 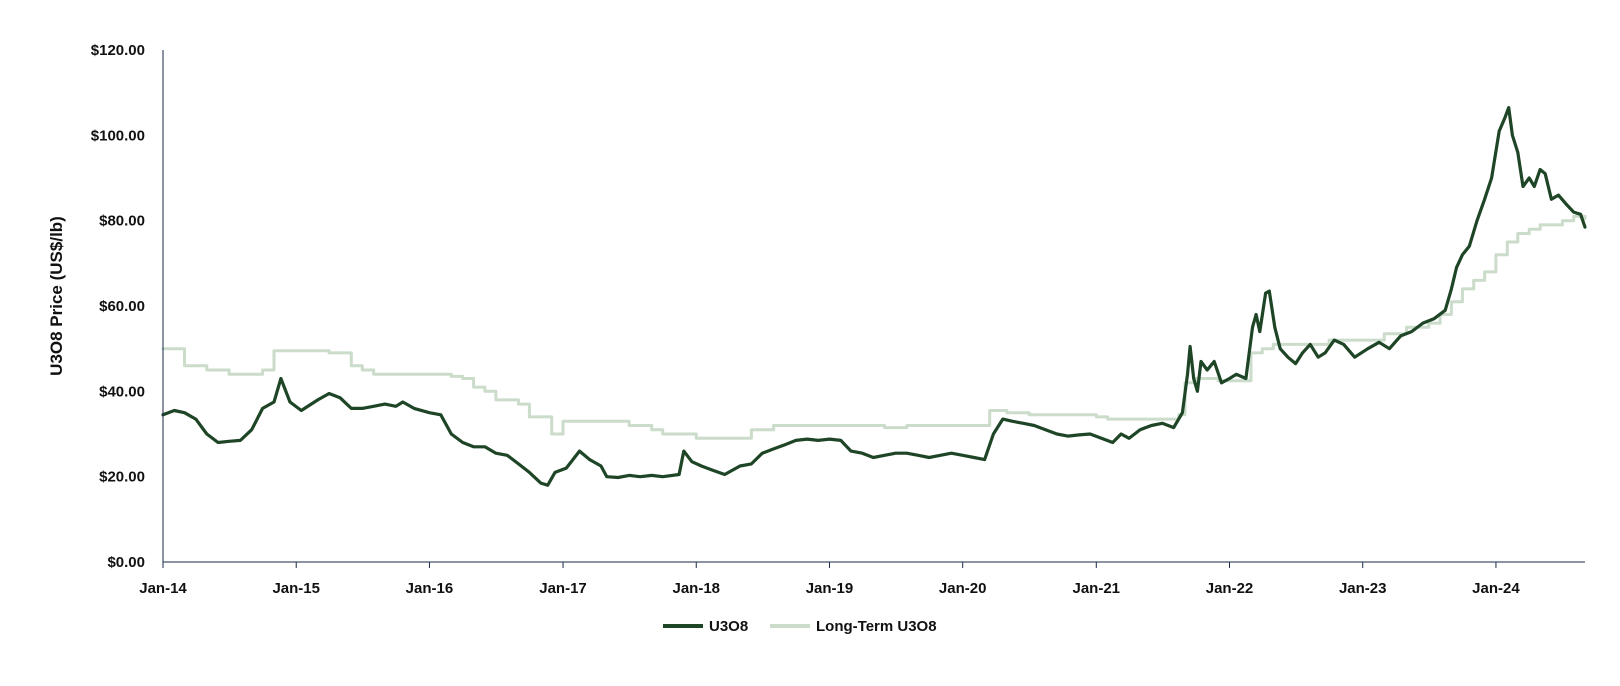 What do you see at coordinates (122, 306) in the screenshot?
I see `y-tick-label: $60.00` at bounding box center [122, 306].